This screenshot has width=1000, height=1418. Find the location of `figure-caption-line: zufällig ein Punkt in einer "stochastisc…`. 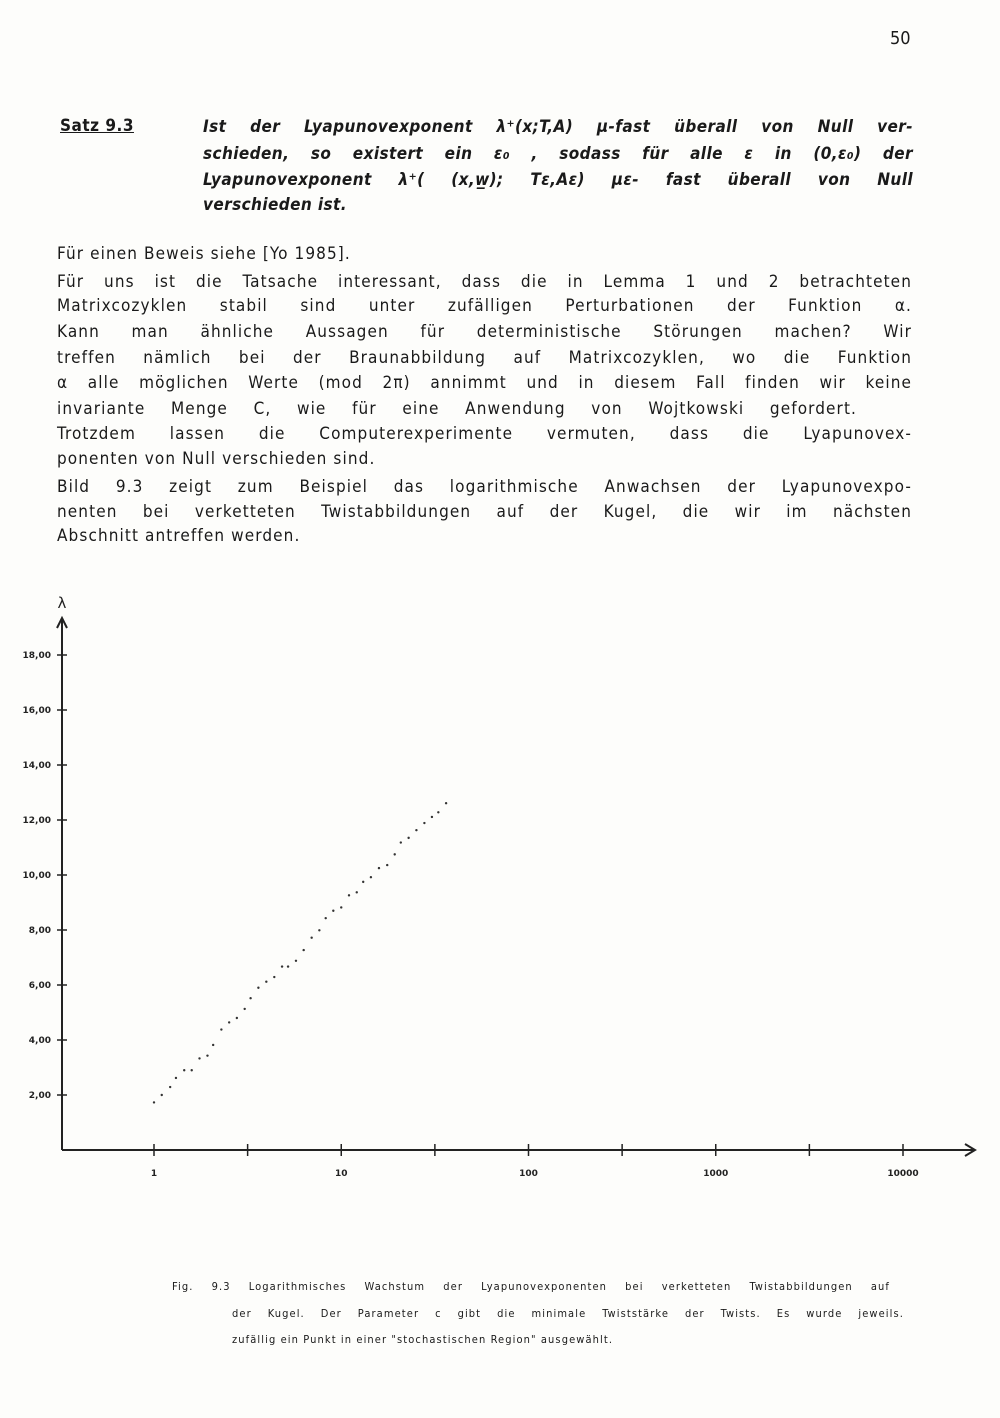

figure-caption-line: zufällig ein Punkt in einer "stochastisc… is located at coordinates (423, 1339).